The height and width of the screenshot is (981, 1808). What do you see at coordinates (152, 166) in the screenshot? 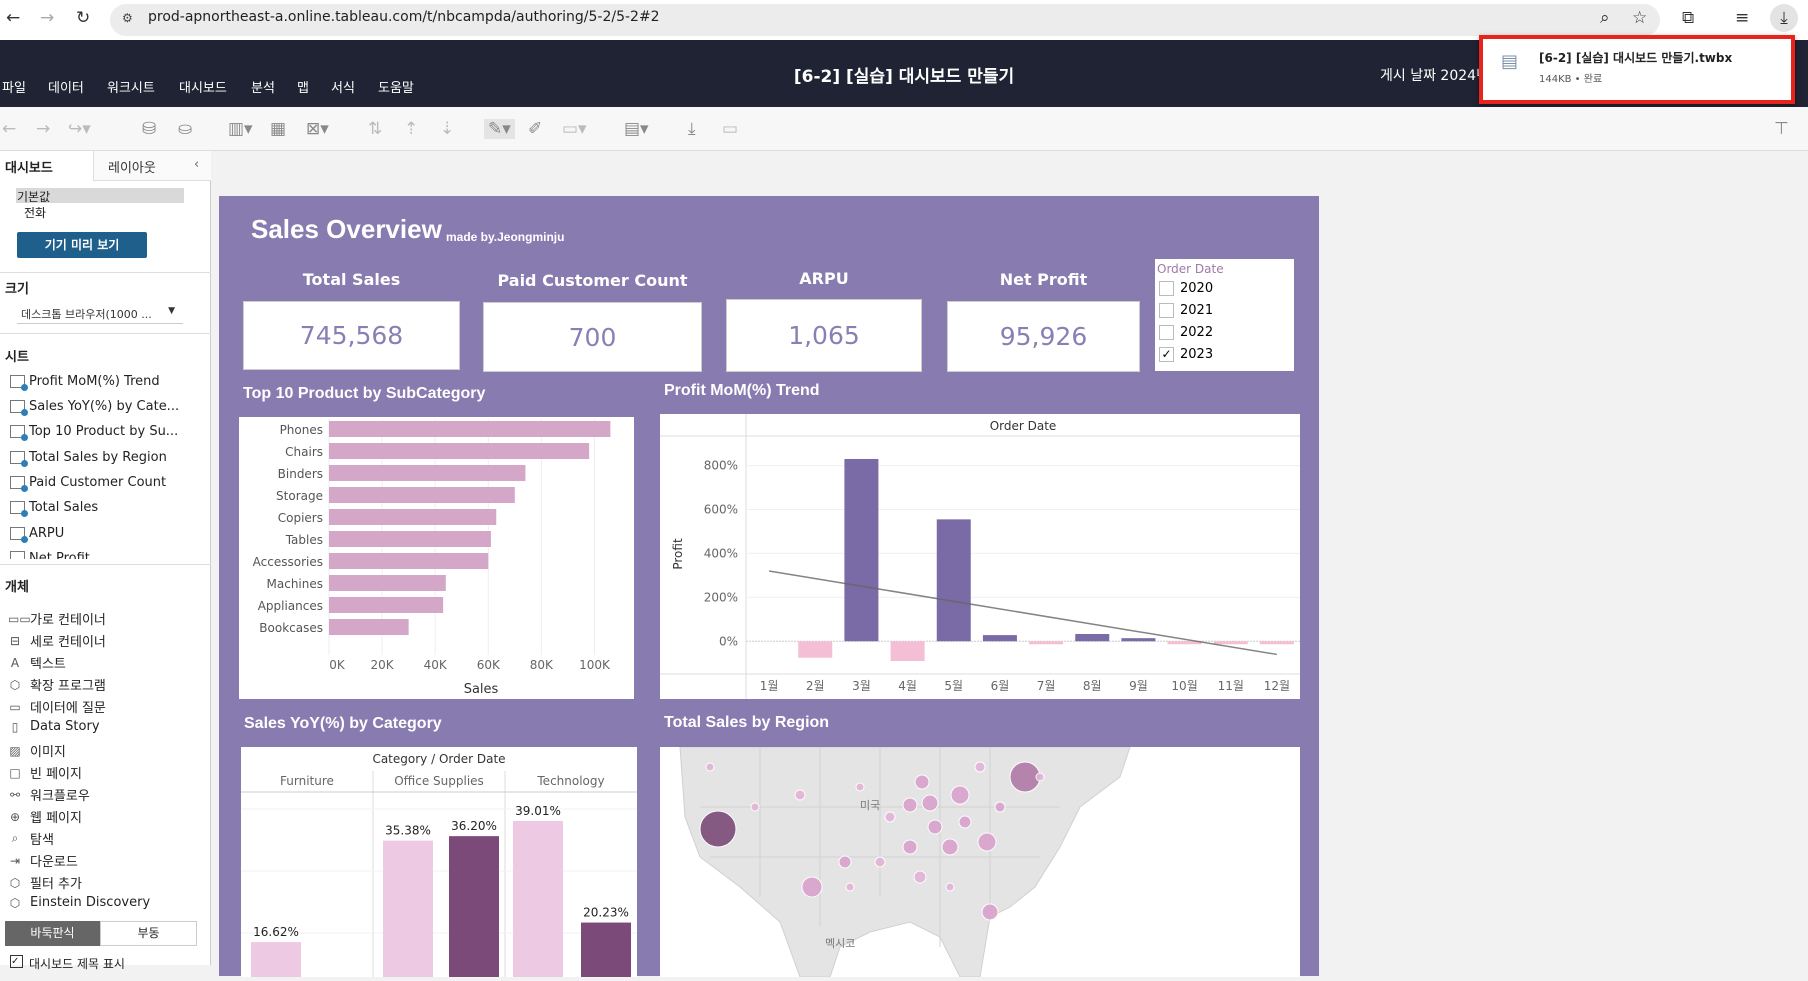
I see `tab-layout: 레이아웃 ‹` at bounding box center [152, 166].